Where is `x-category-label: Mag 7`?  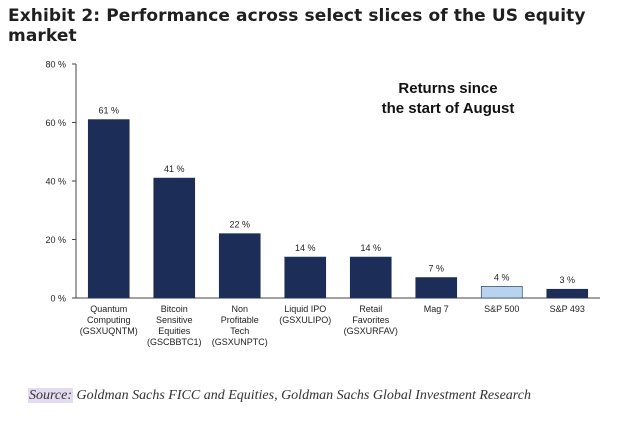 x-category-label: Mag 7 is located at coordinates (436, 309).